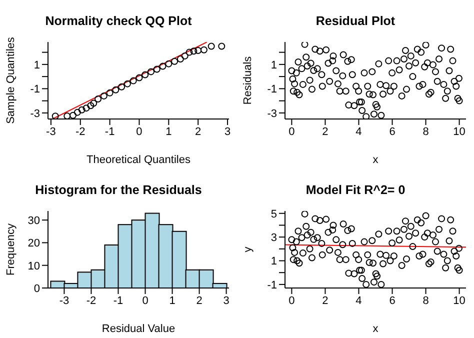  Describe the element at coordinates (118, 21) in the screenshot. I see `chart-title: Normality check QQ Plot` at that location.